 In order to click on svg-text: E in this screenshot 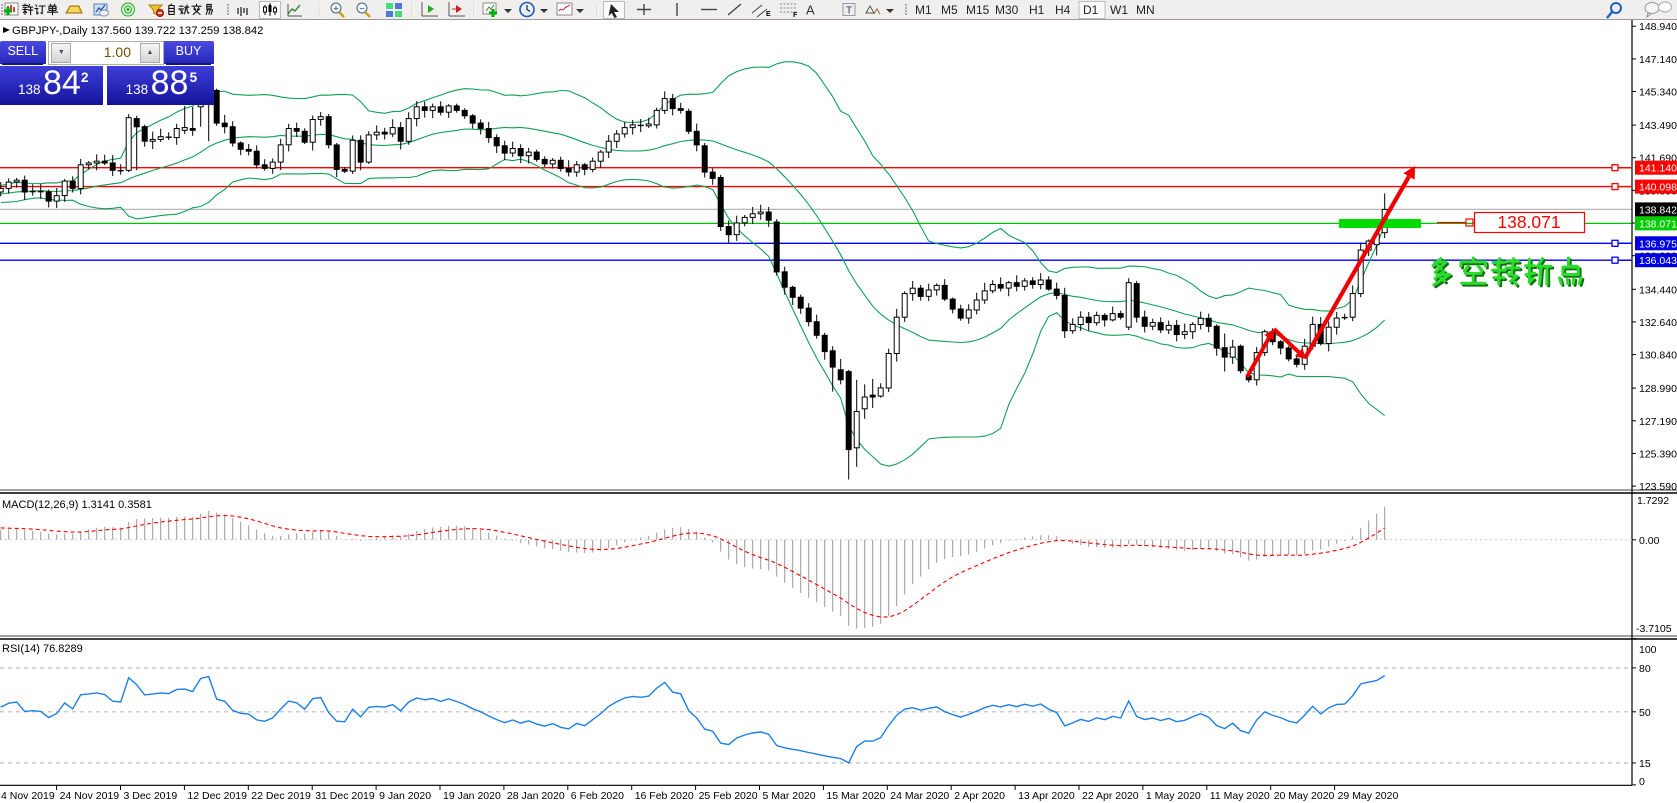, I will do `click(768, 14)`.